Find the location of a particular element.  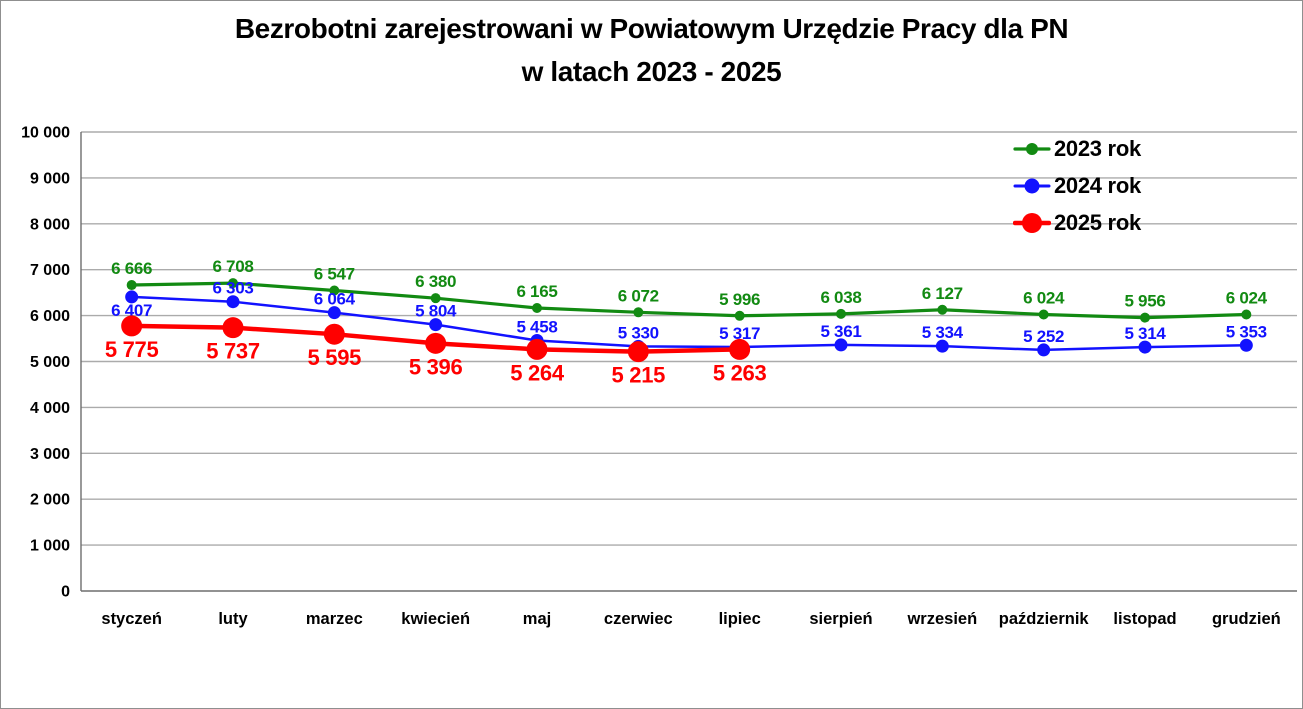

data-point-label: 5 775 is located at coordinates (132, 349).